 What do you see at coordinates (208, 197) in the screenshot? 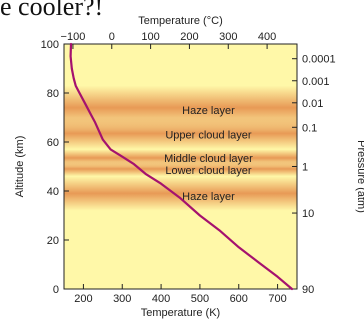
I see `layer-label-5: Haze layer` at bounding box center [208, 197].